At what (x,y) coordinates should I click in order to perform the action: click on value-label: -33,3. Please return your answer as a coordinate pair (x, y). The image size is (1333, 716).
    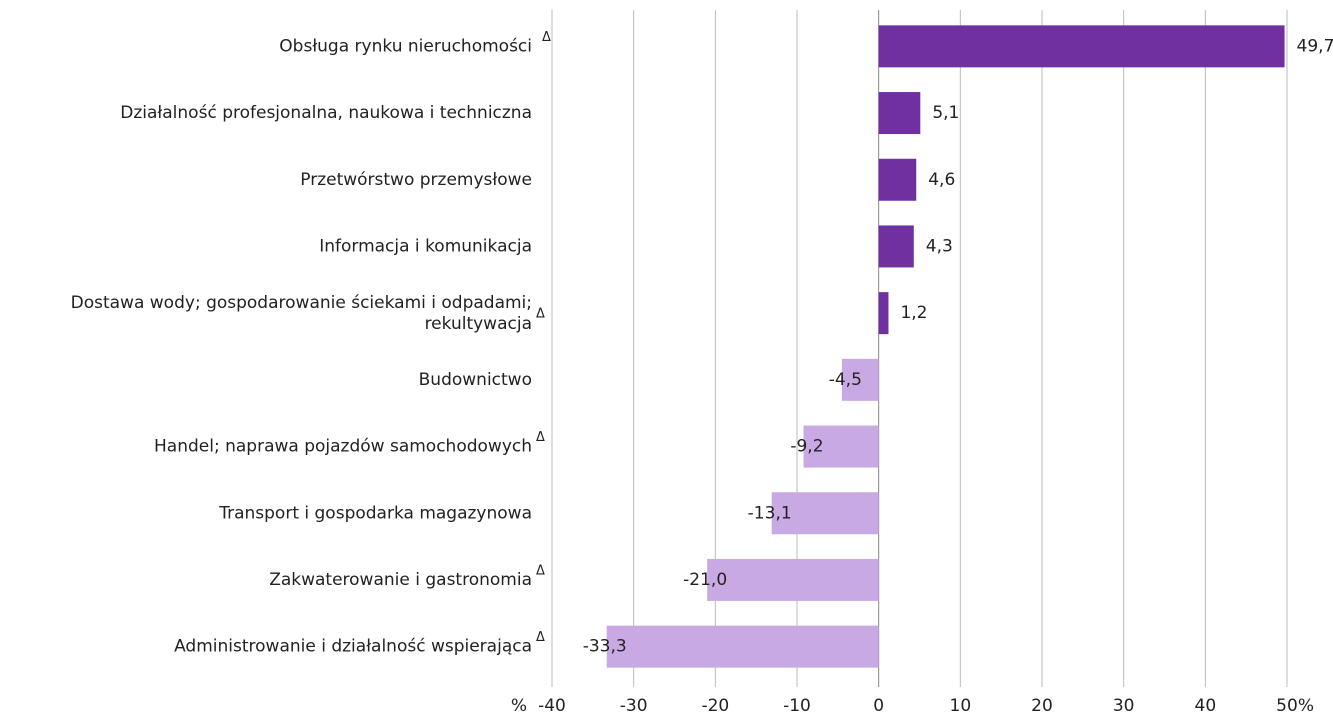
    Looking at the image, I should click on (605, 647).